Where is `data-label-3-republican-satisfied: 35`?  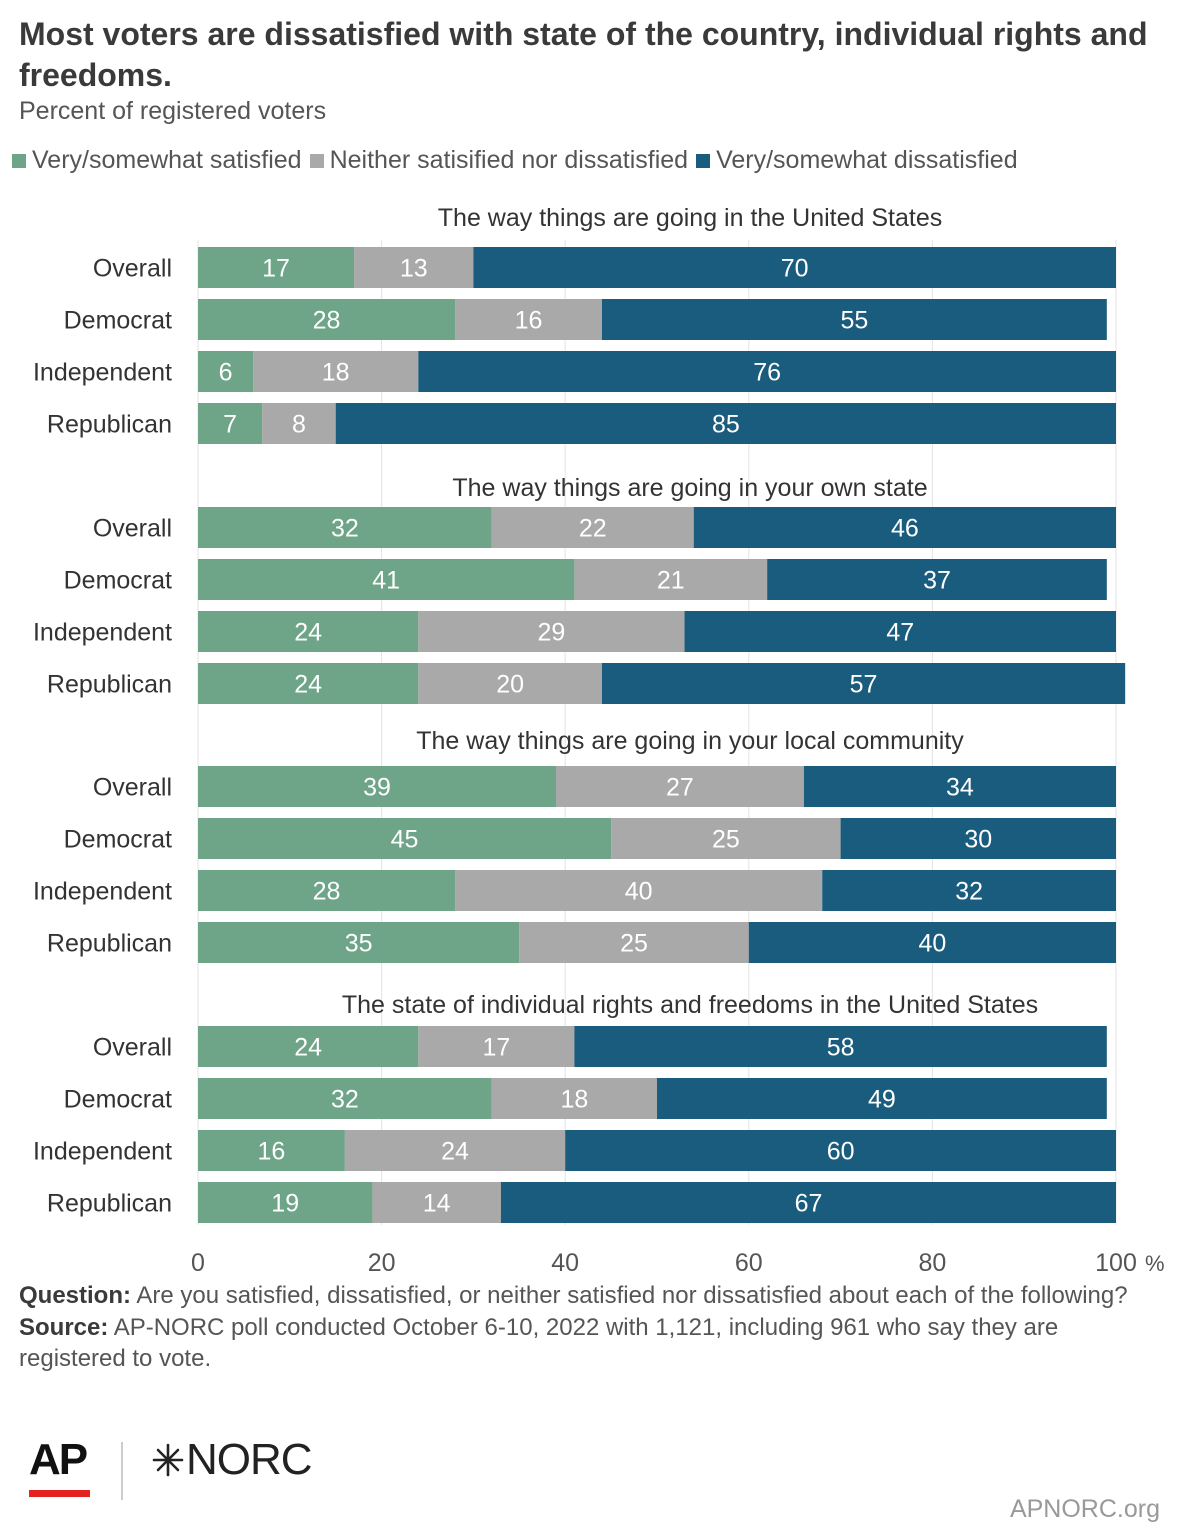 data-label-3-republican-satisfied: 35 is located at coordinates (359, 944).